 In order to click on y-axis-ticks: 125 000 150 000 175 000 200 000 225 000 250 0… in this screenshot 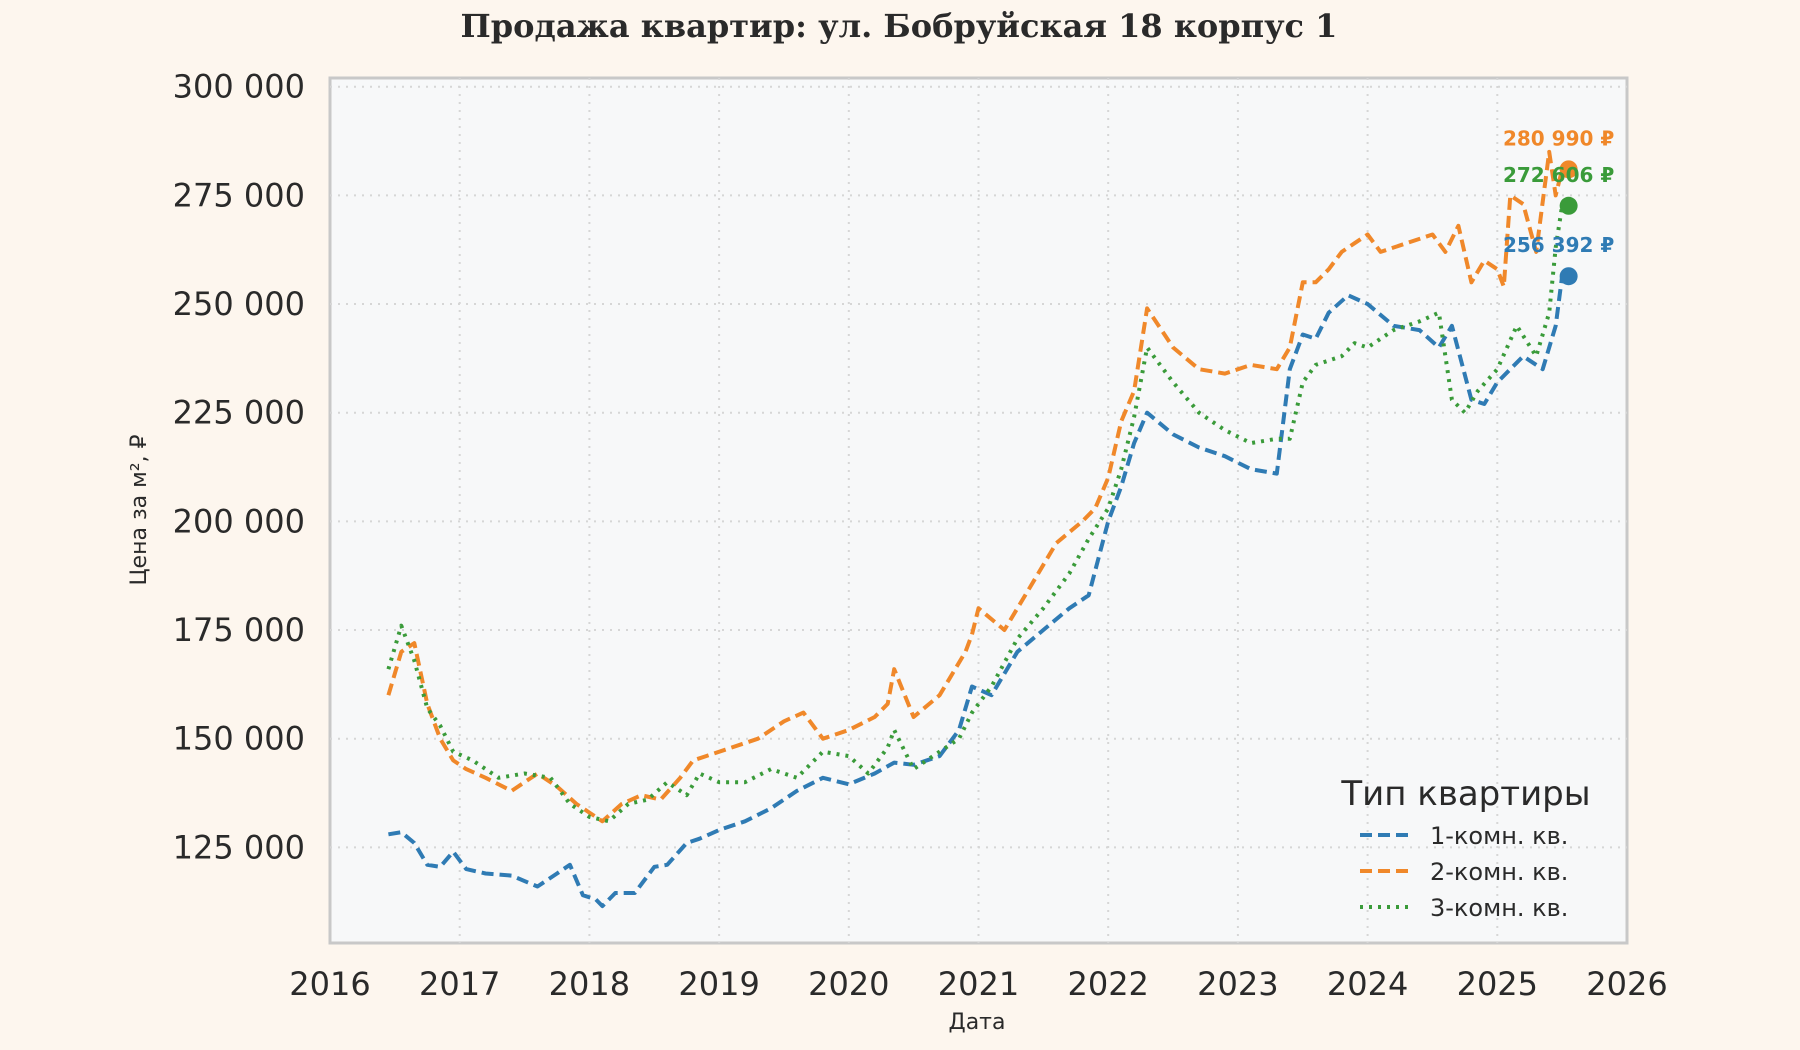, I will do `click(239, 467)`.